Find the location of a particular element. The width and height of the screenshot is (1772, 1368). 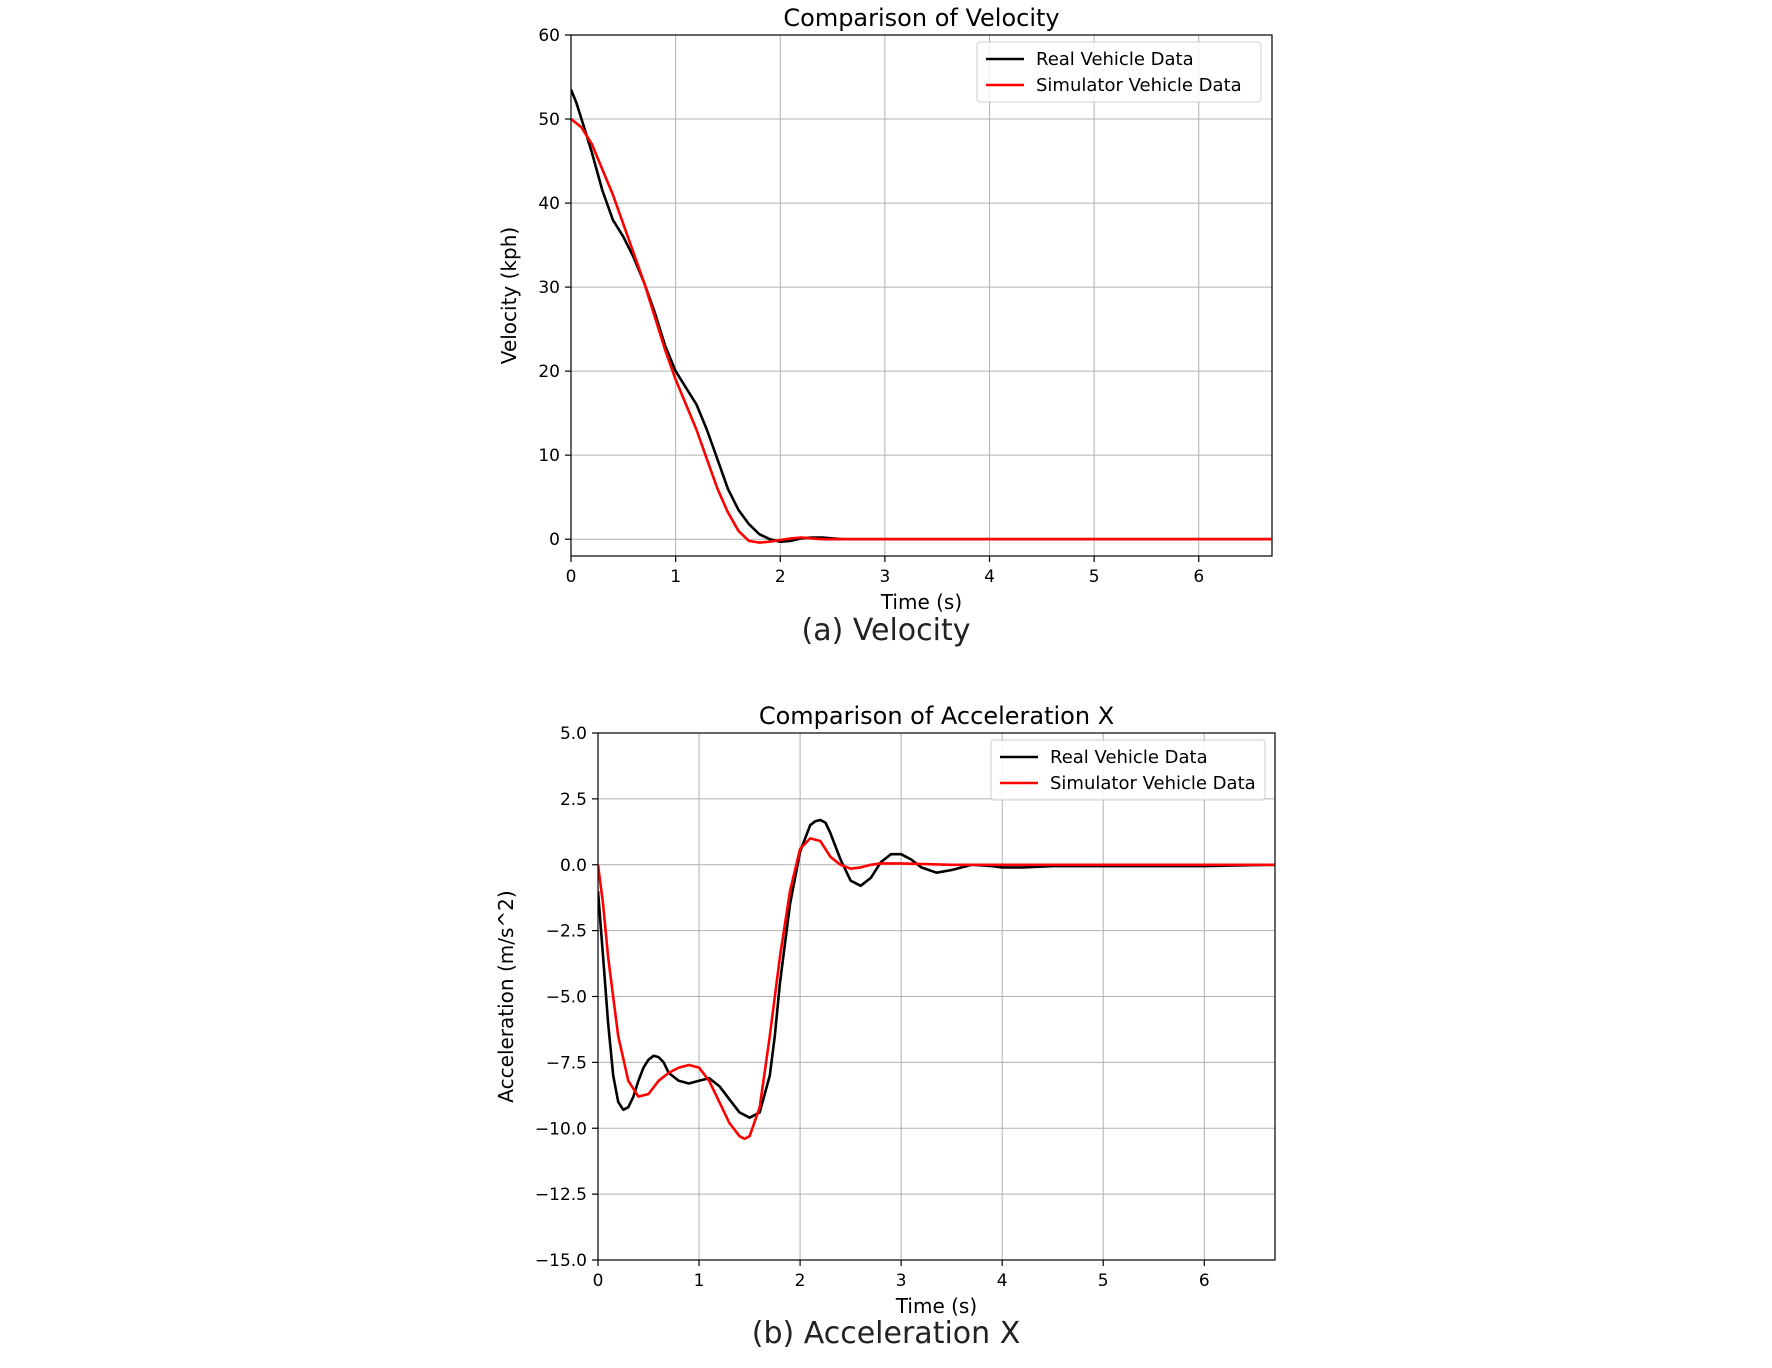

accel-x-axis-label: Time (s) is located at coordinates (936, 1306).